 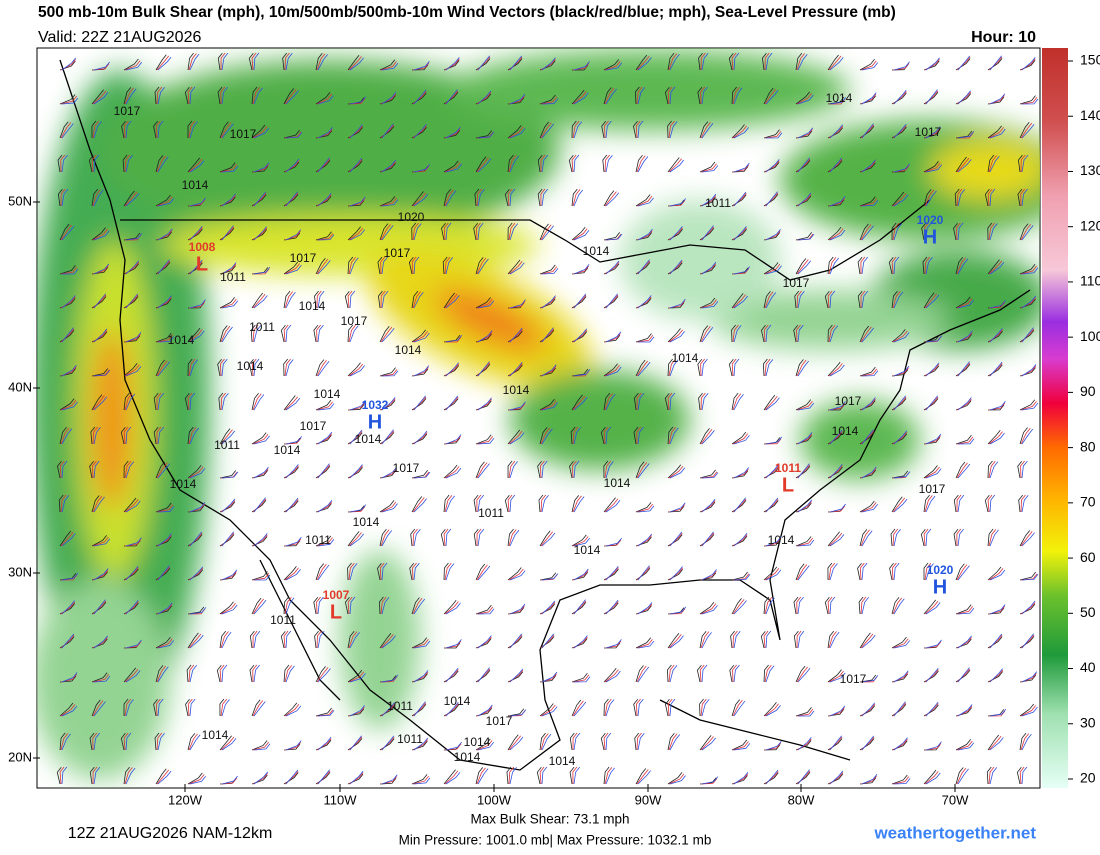 What do you see at coordinates (1090, 225) in the screenshot?
I see `colorbar-label: 120` at bounding box center [1090, 225].